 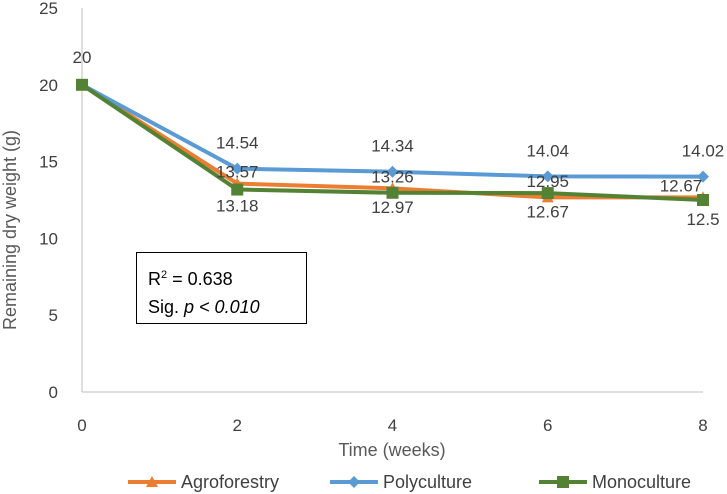 I want to click on monoculture-legend-label: Monoculture, so click(x=641, y=482).